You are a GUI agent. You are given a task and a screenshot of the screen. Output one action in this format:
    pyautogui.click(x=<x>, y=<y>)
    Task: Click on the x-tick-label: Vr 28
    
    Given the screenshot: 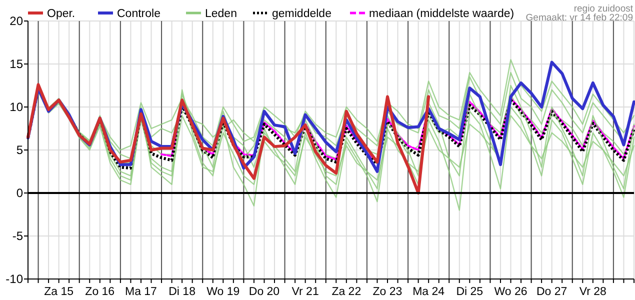 What is the action you would take?
    pyautogui.click(x=592, y=292)
    